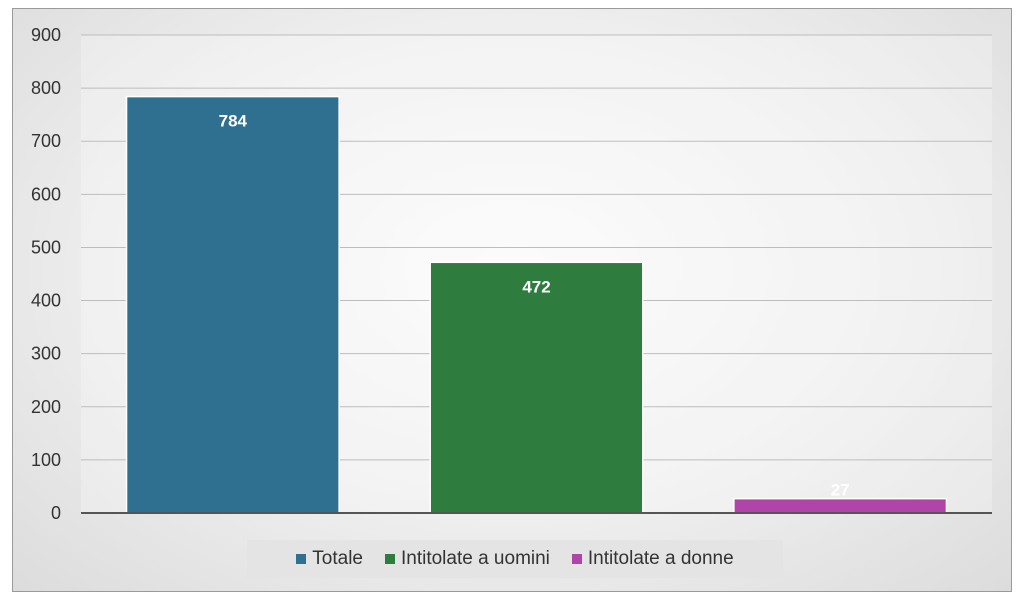 The height and width of the screenshot is (598, 1024). I want to click on y-tick-label: 700, so click(46, 141).